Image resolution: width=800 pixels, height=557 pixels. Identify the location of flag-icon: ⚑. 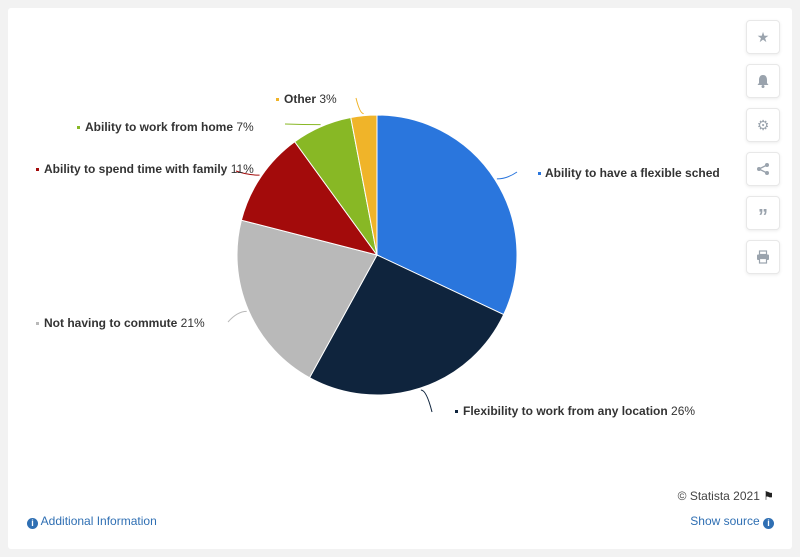
(768, 496).